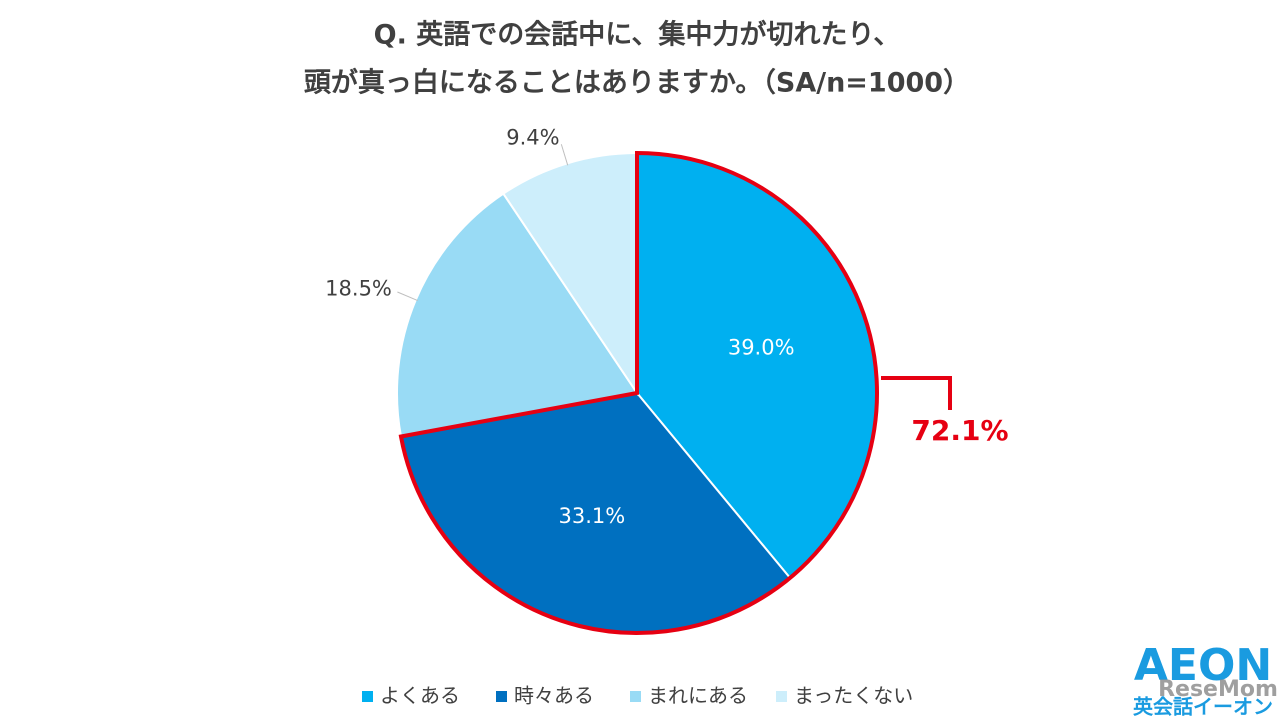 The height and width of the screenshot is (721, 1280). I want to click on chart-title: 頭が真っ白になることはありますか。（SA/n=1000）, so click(637, 83).